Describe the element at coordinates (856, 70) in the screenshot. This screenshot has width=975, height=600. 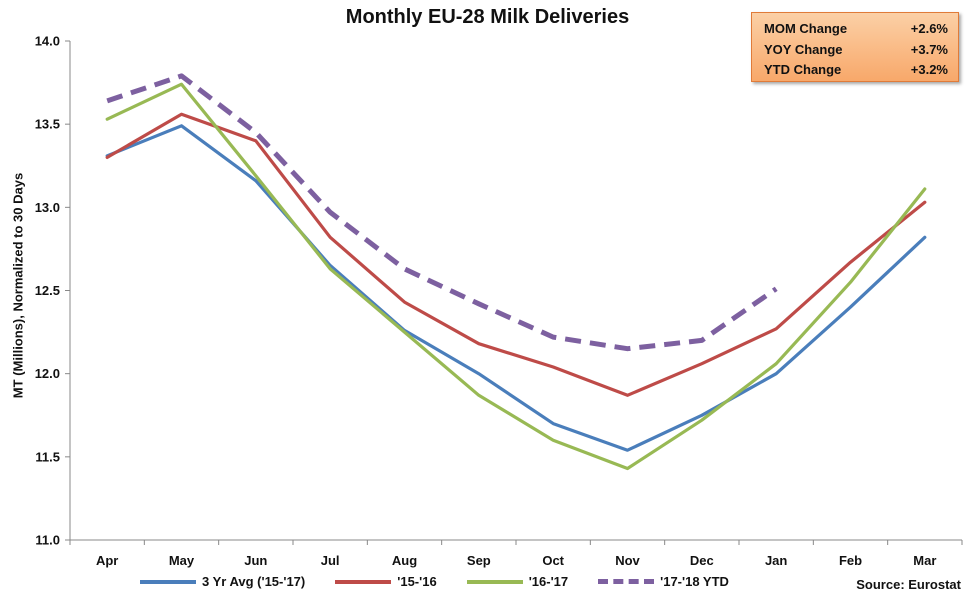
I see `info-row-ytd: YTD Change +3.2%` at that location.